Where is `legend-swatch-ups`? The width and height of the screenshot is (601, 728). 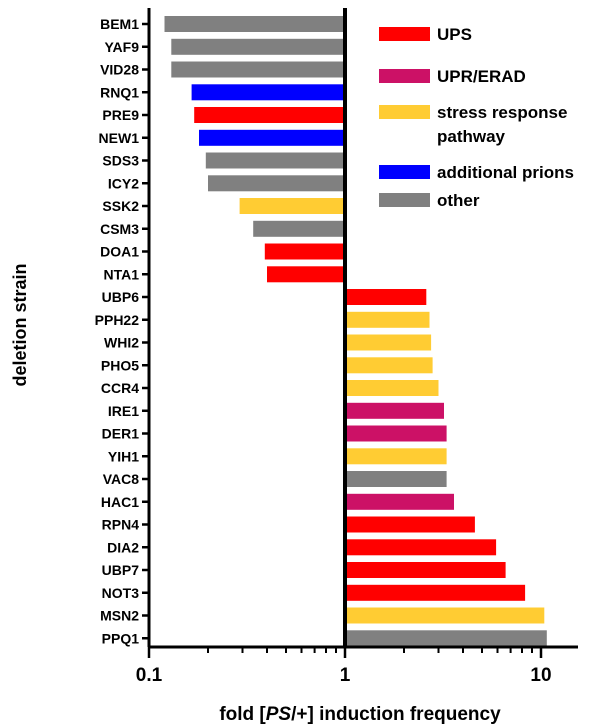 legend-swatch-ups is located at coordinates (404, 34).